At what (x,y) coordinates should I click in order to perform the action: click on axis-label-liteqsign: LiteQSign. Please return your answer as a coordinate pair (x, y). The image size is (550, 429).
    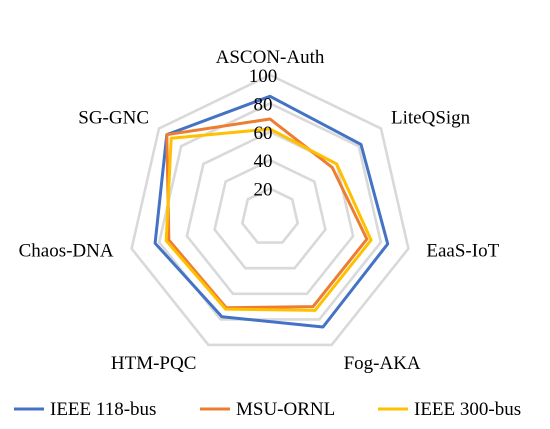
    Looking at the image, I should click on (431, 118).